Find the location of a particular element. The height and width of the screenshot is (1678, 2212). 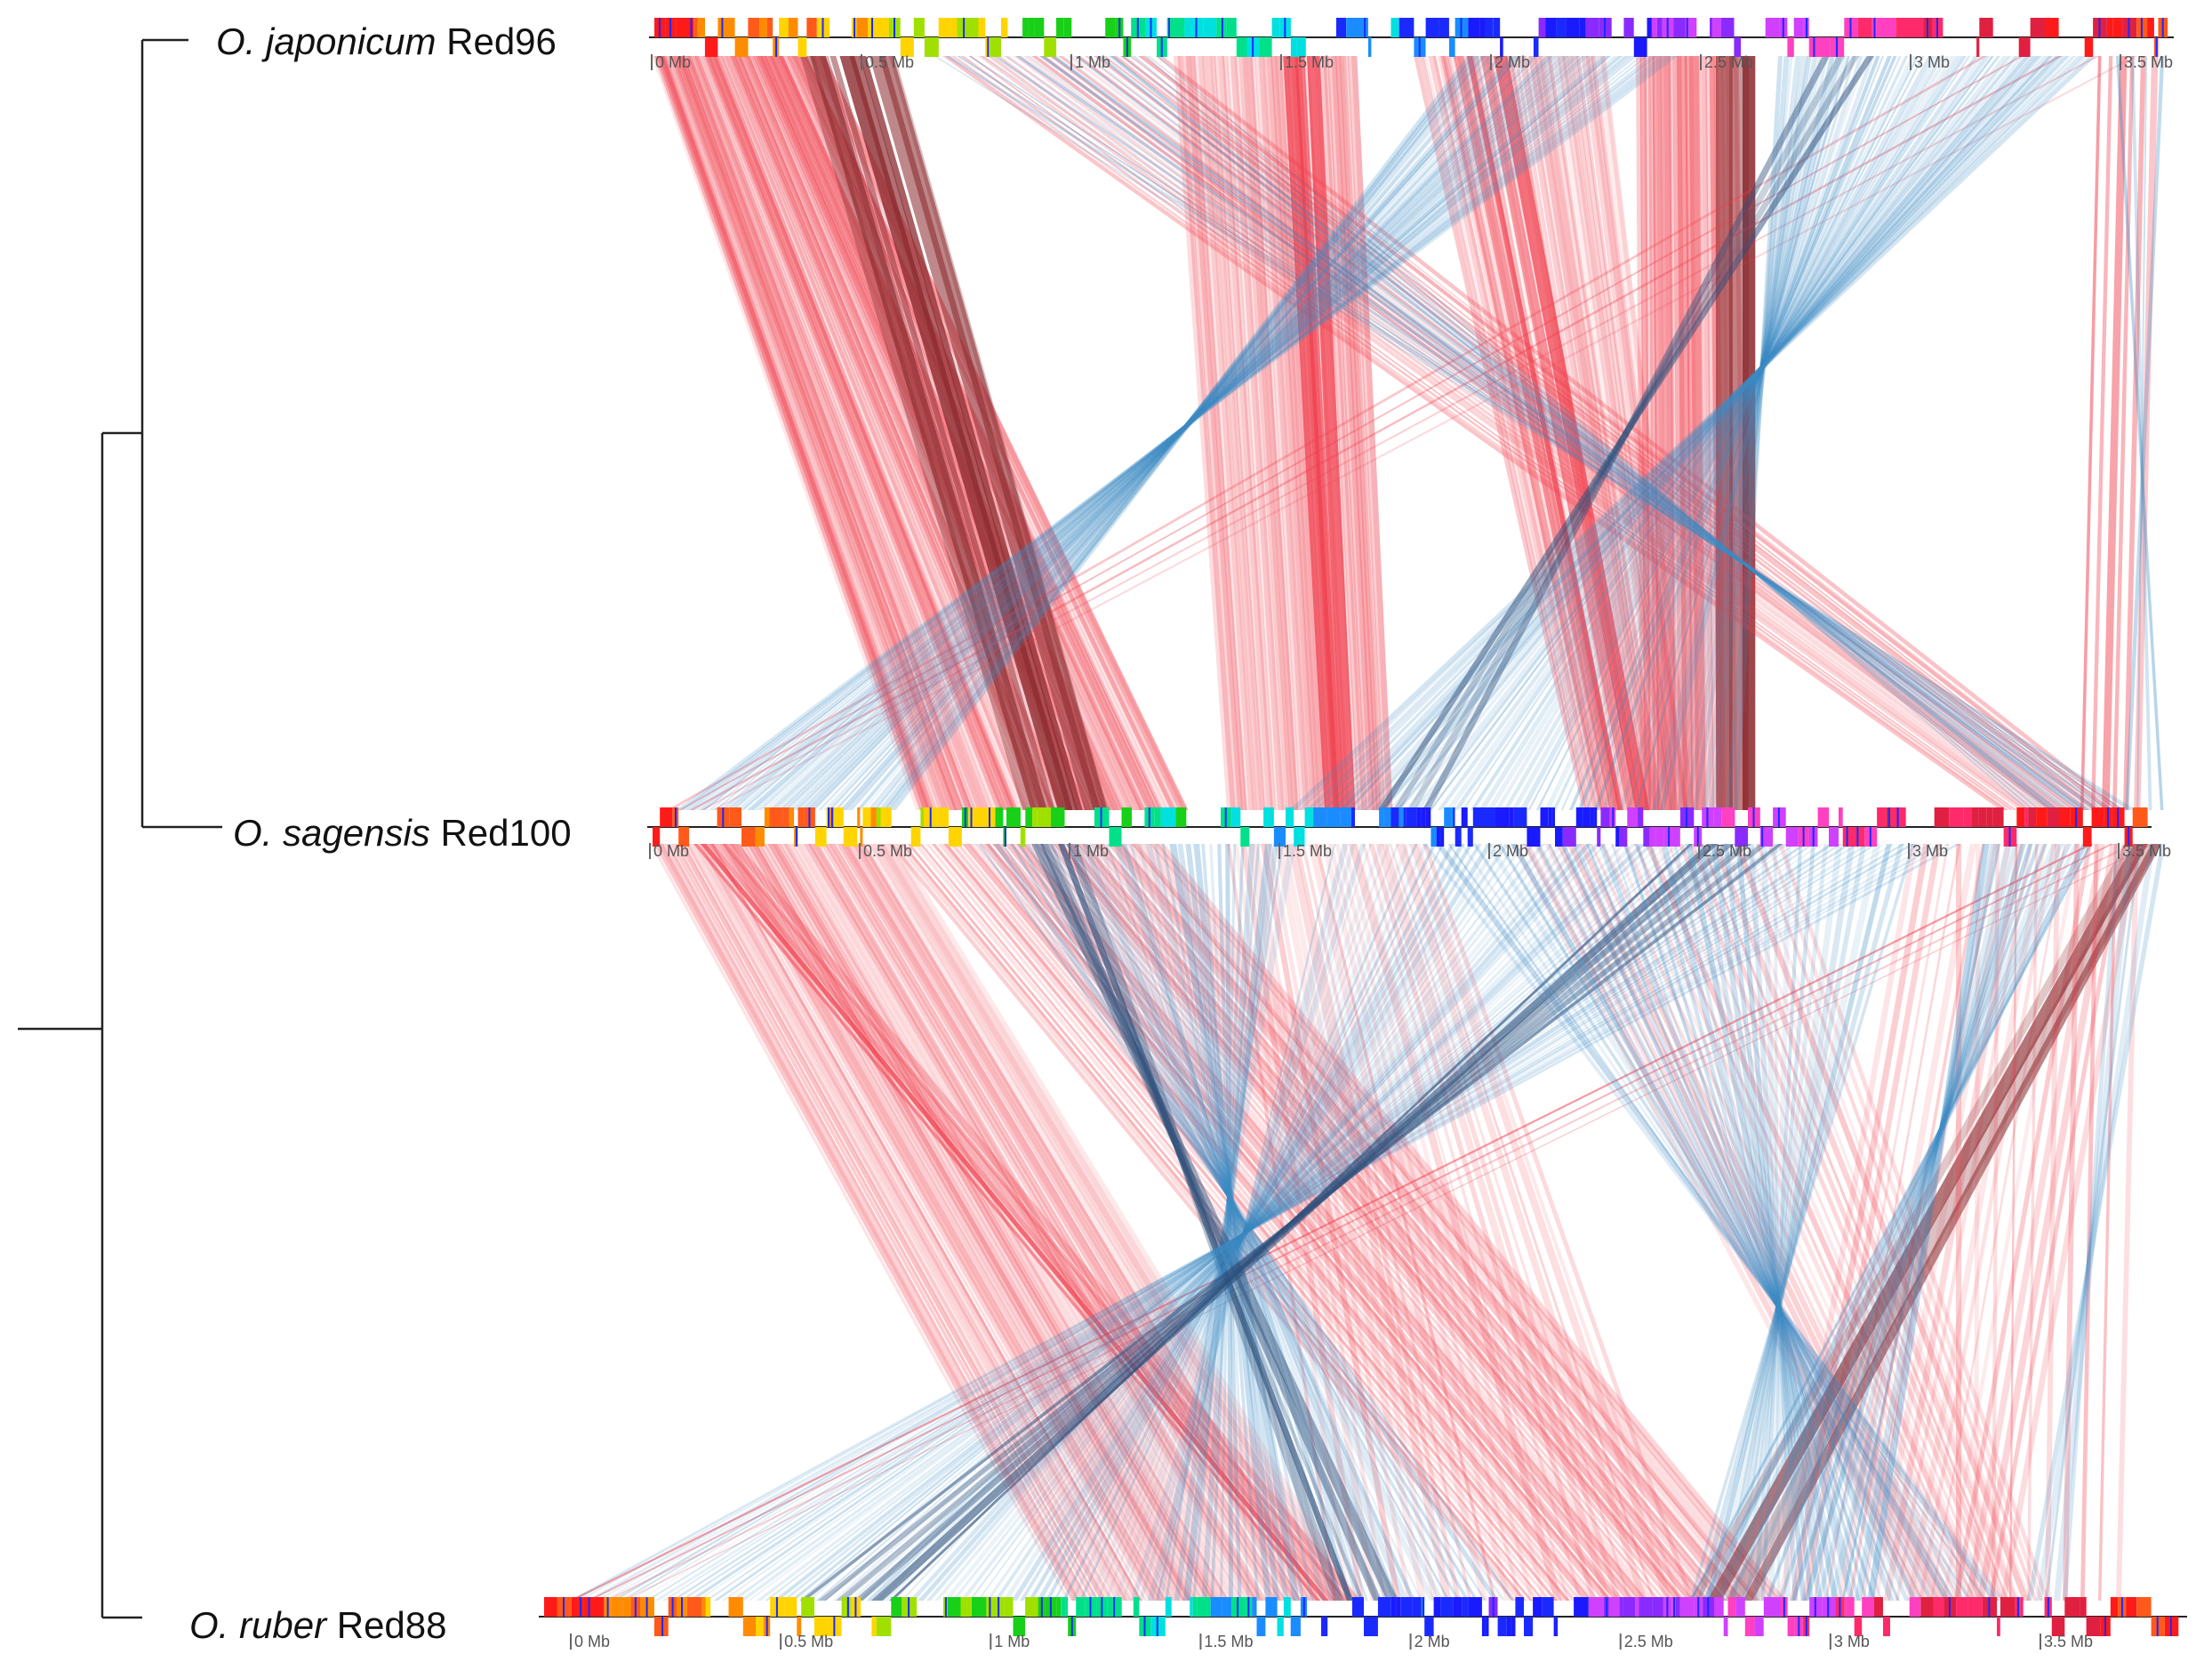

tick-label: 0.5 Mb is located at coordinates (887, 851).